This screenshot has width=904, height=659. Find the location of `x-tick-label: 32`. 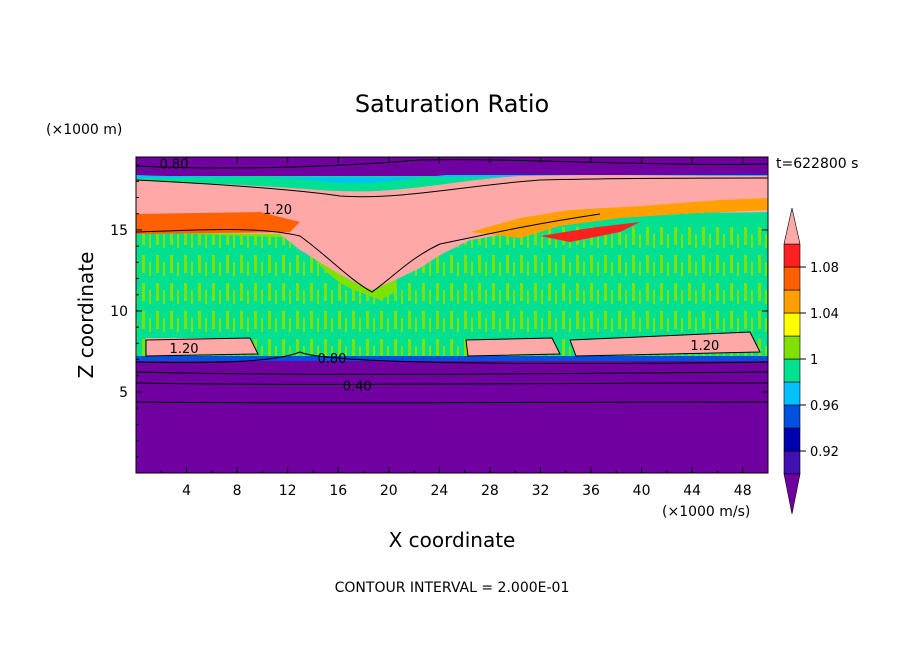

x-tick-label: 32 is located at coordinates (541, 491).